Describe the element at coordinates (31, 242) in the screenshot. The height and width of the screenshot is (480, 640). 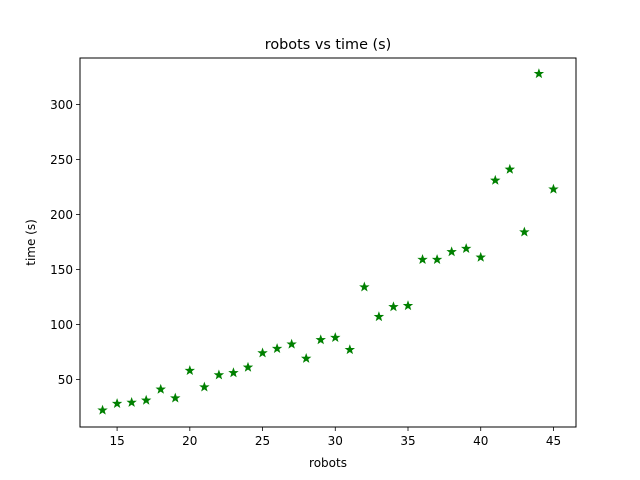
I see `y-axis-label: time (s)` at that location.